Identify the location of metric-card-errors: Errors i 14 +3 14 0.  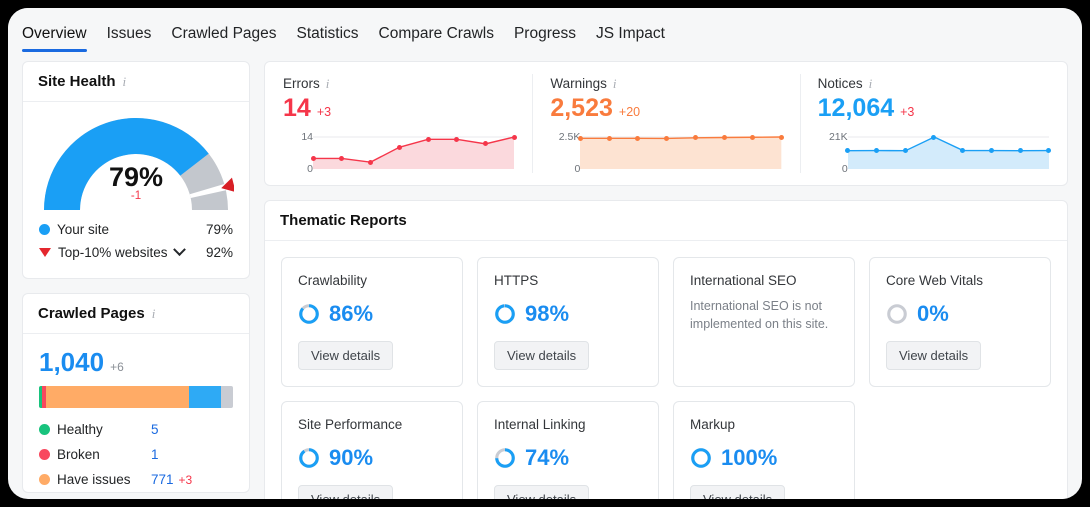
(398, 125).